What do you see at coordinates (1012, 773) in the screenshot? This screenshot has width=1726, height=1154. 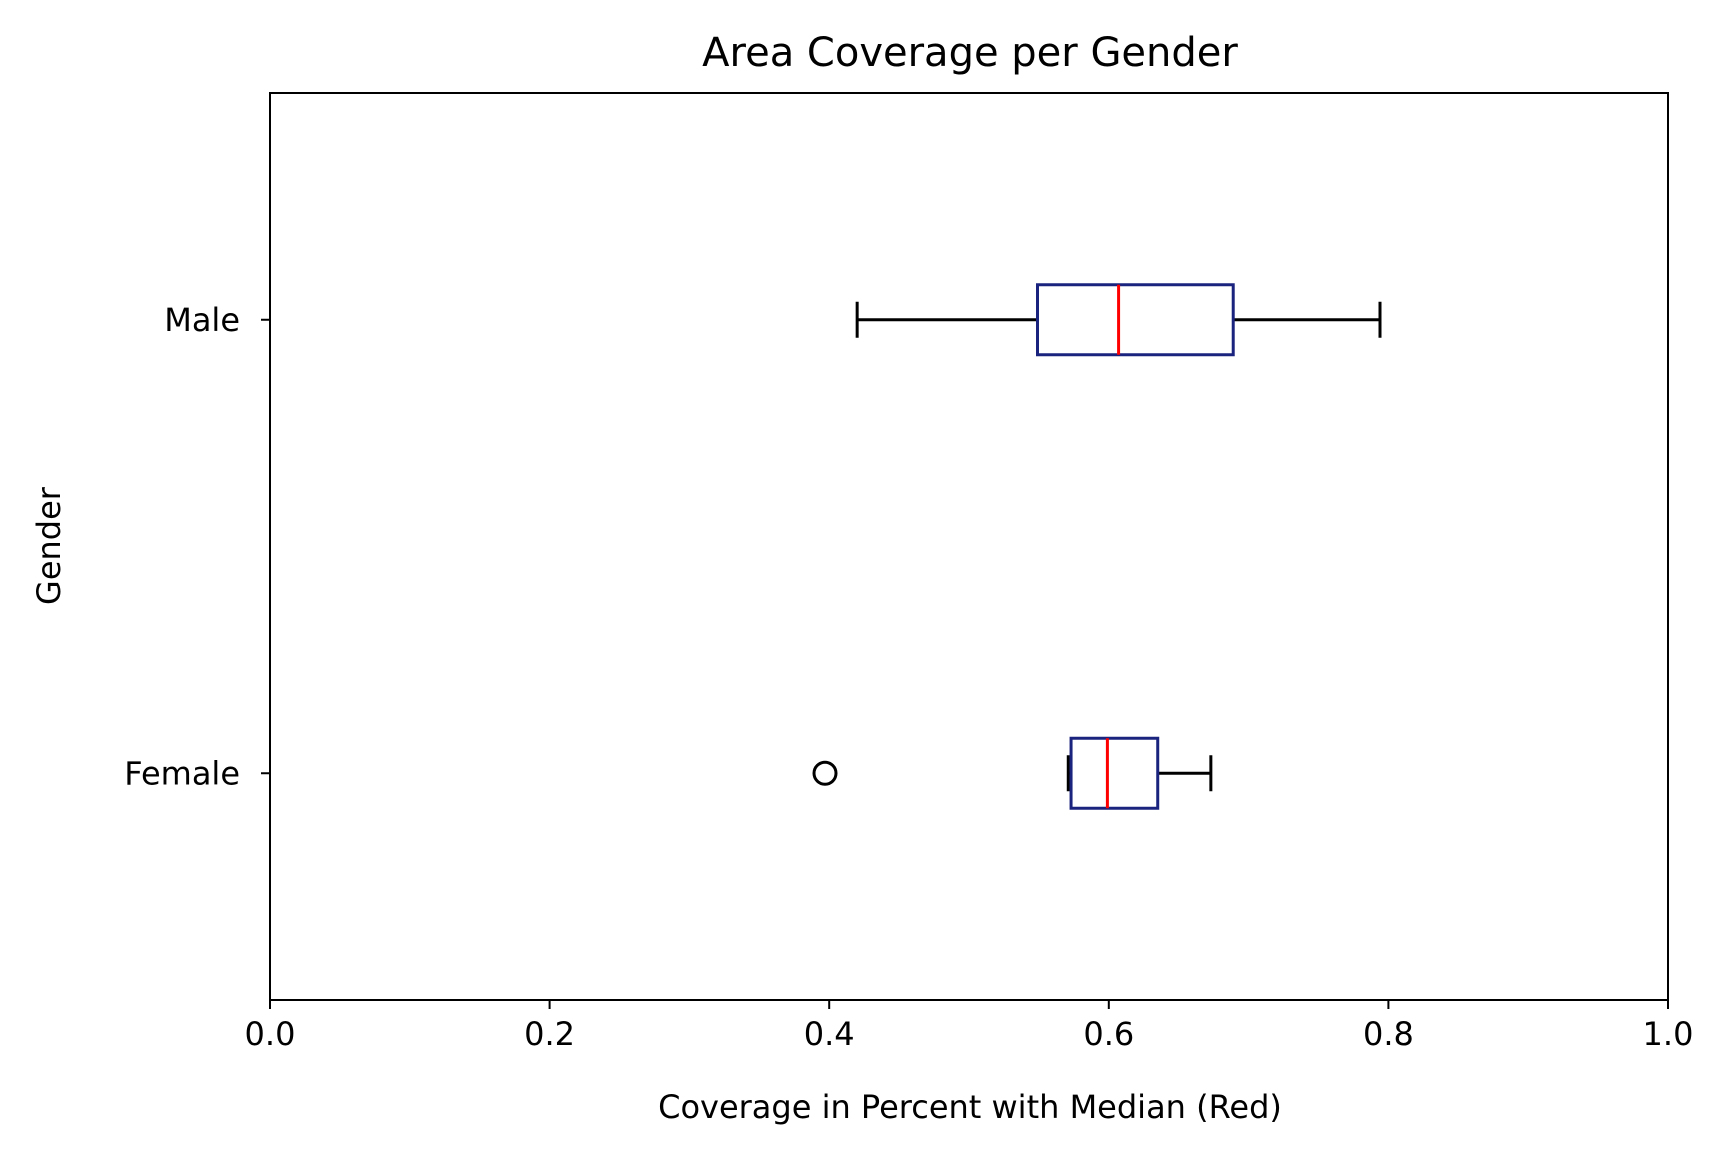 I see `box-female` at bounding box center [1012, 773].